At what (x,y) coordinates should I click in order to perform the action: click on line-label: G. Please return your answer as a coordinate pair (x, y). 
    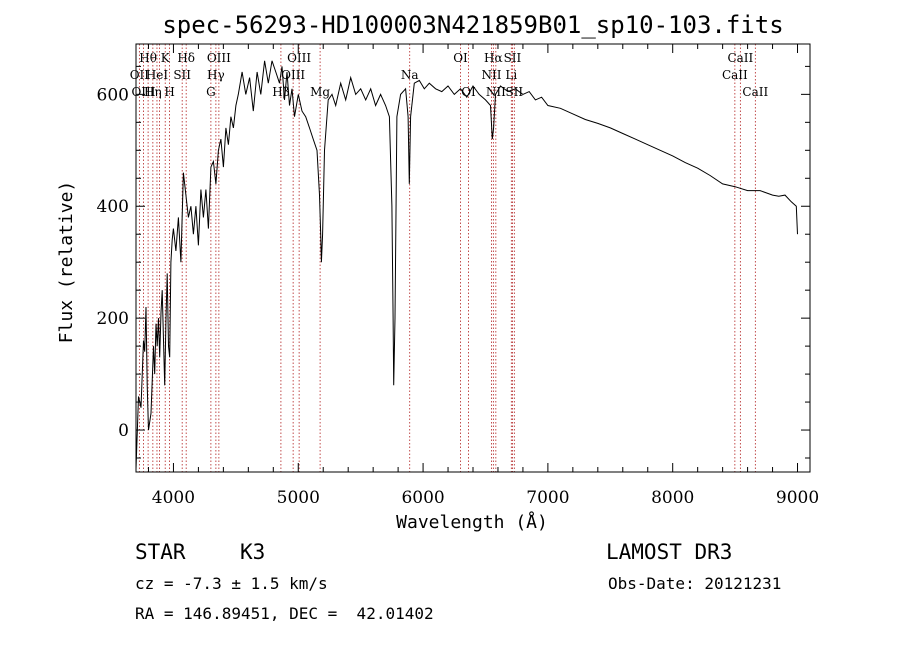
    Looking at the image, I should click on (211, 92).